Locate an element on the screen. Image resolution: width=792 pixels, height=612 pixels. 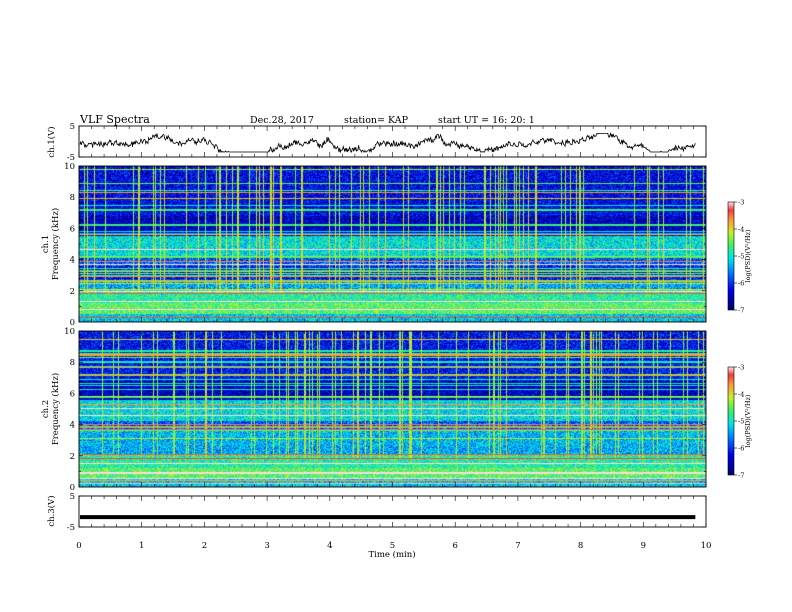
ch2-colorbar-label: log(PSD)(V²/Hz) is located at coordinates (748, 420).